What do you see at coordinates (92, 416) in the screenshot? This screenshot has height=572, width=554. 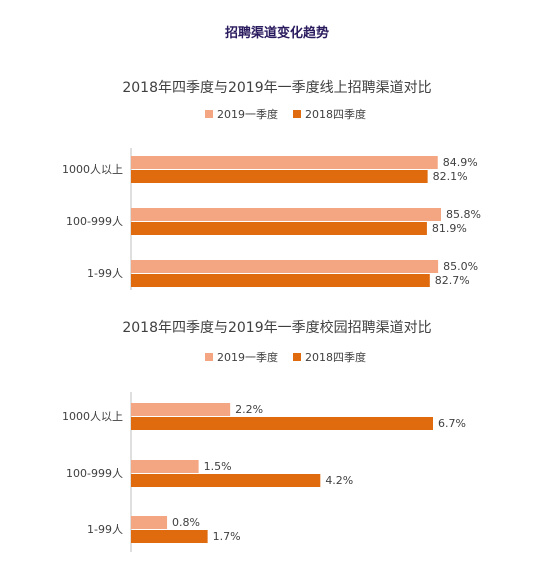 I see `chart2-category-label: 1000人以上` at bounding box center [92, 416].